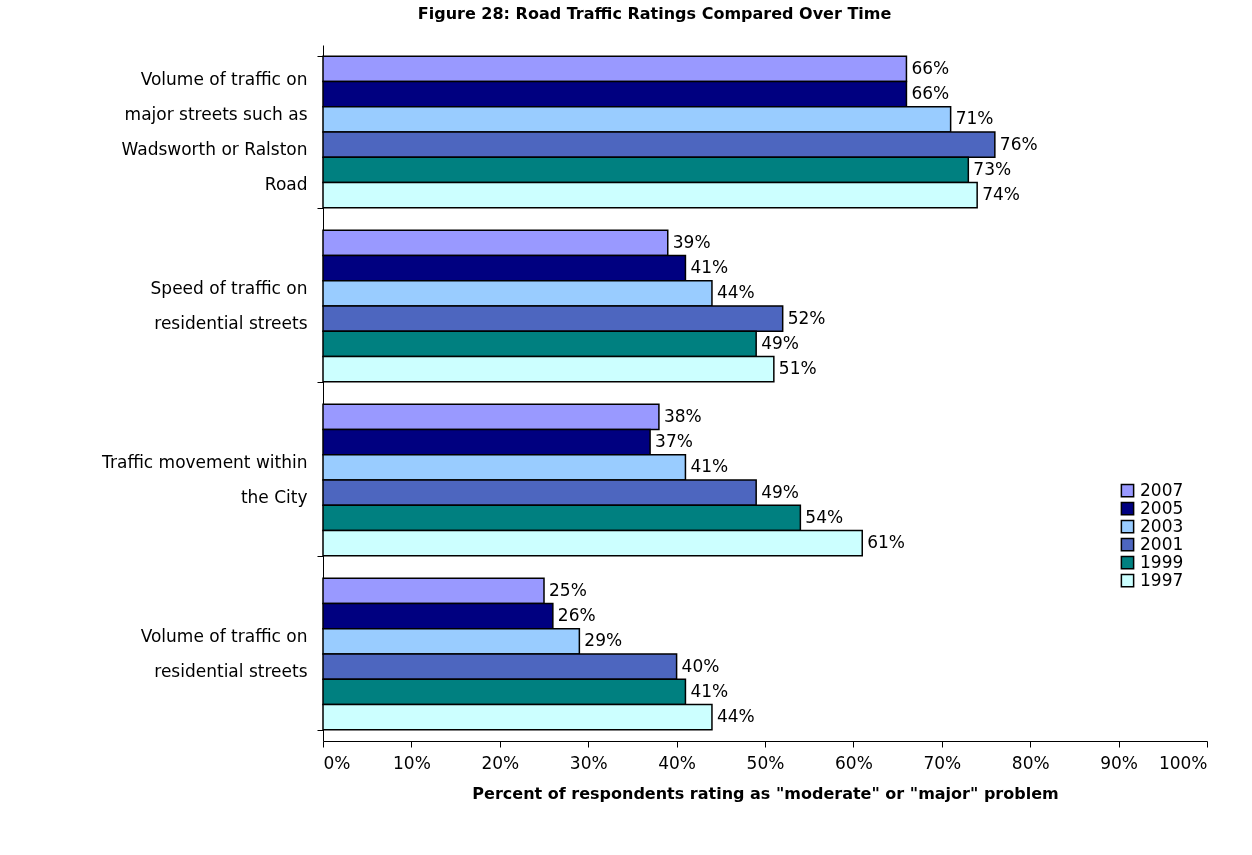 The height and width of the screenshot is (855, 1252). What do you see at coordinates (1162, 561) in the screenshot?
I see `legend-label: 1999` at bounding box center [1162, 561].